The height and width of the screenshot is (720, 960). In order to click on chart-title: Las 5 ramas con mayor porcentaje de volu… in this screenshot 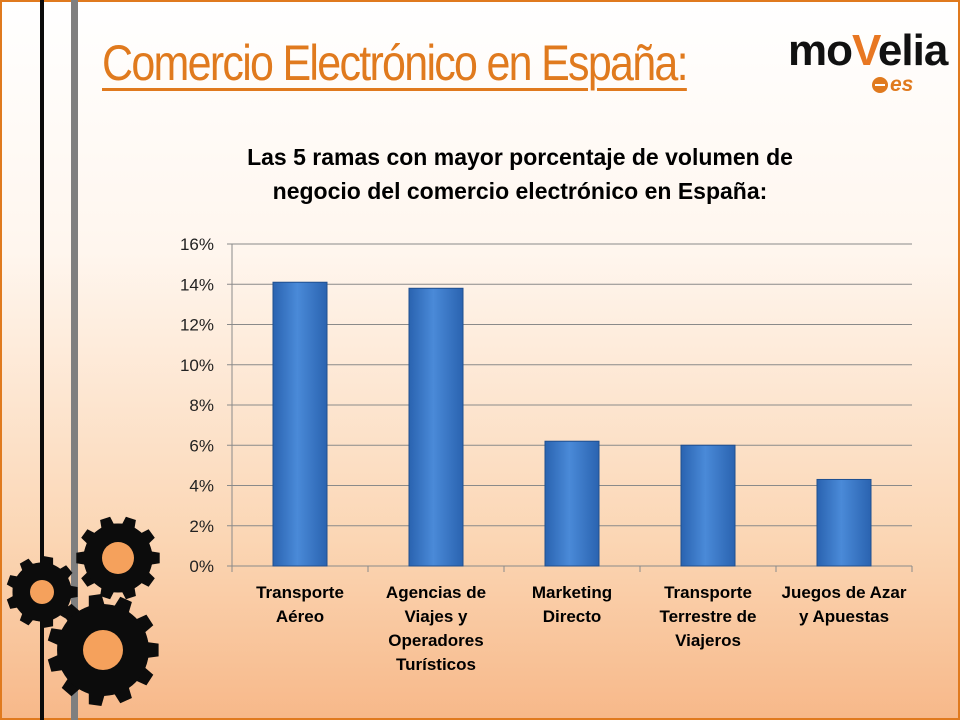, I will do `click(520, 174)`.